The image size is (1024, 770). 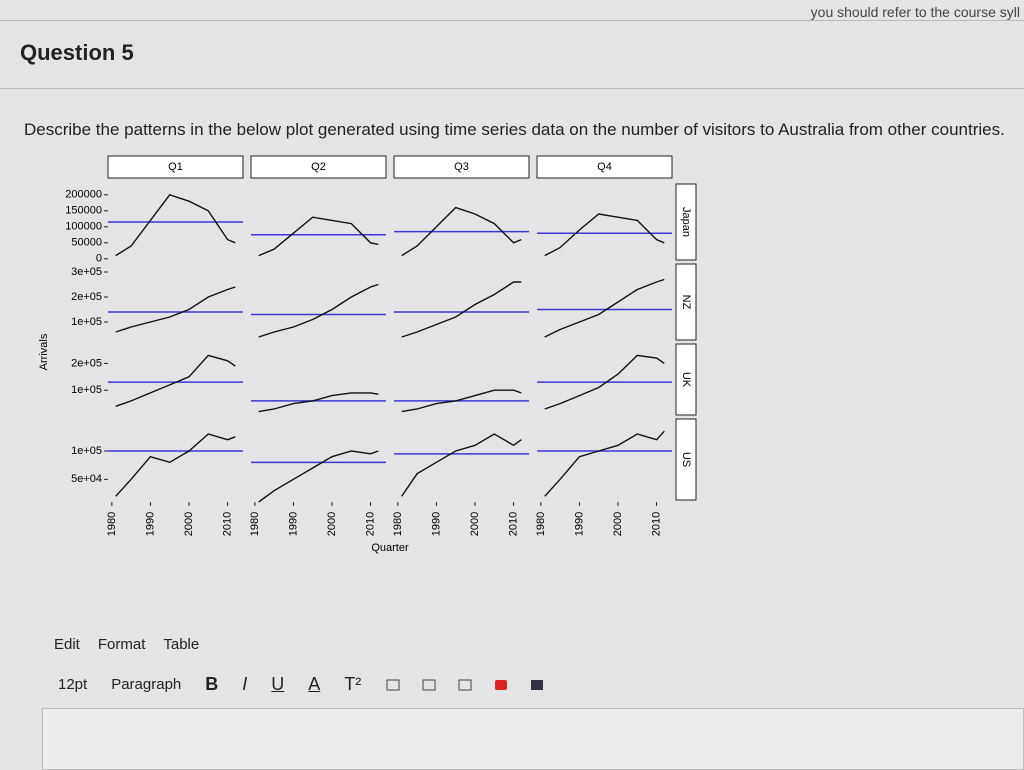 I want to click on facet-label: Q3, so click(x=461, y=167).